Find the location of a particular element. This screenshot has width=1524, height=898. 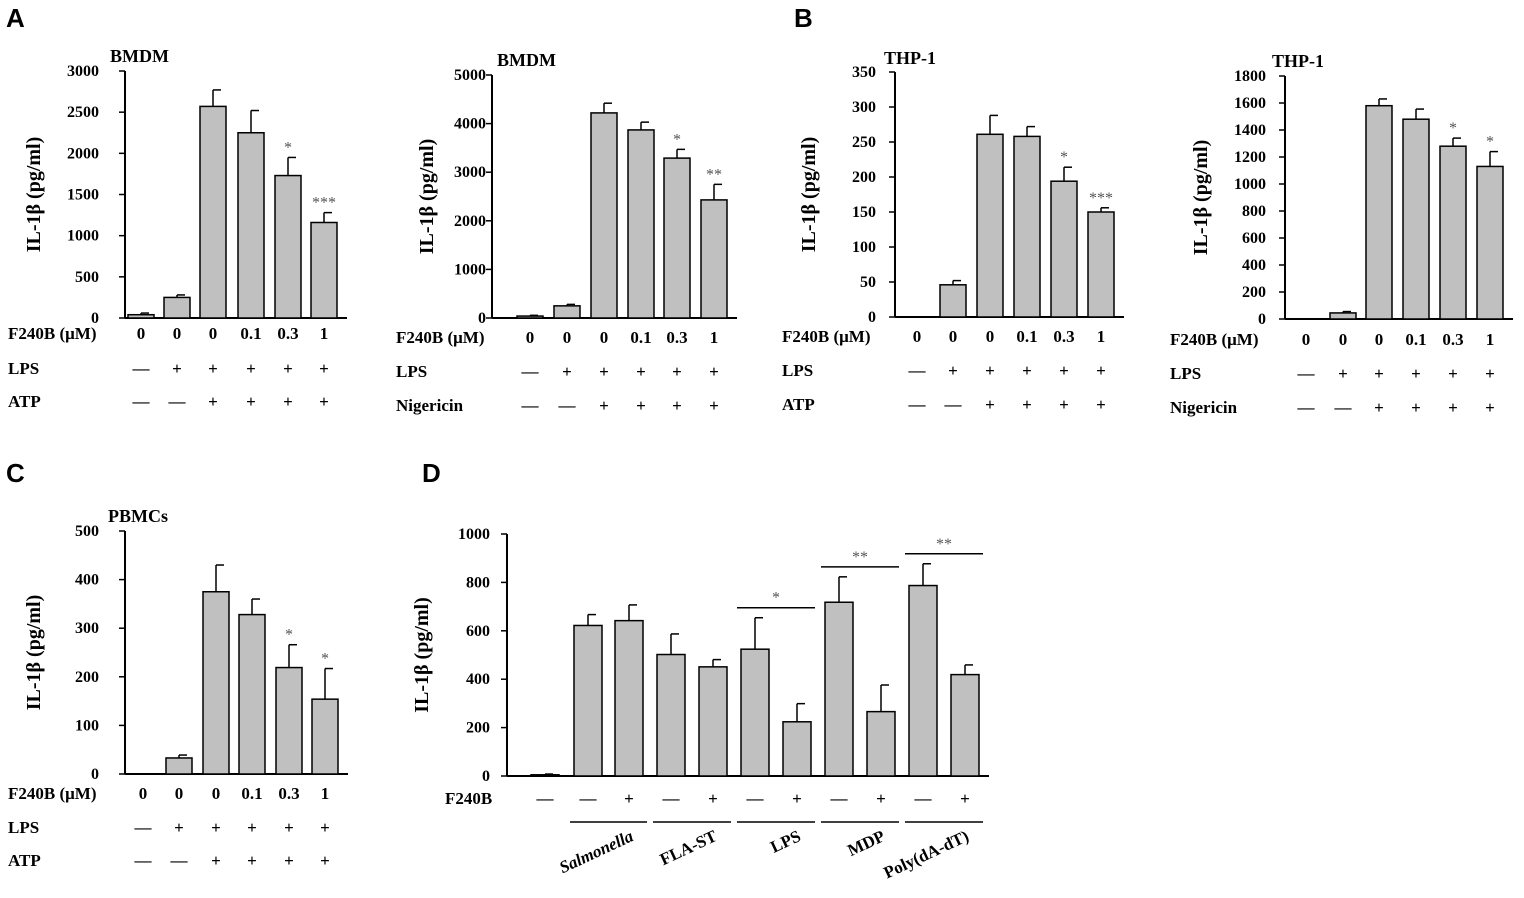

y-tick-label: 400 is located at coordinates (478, 679).